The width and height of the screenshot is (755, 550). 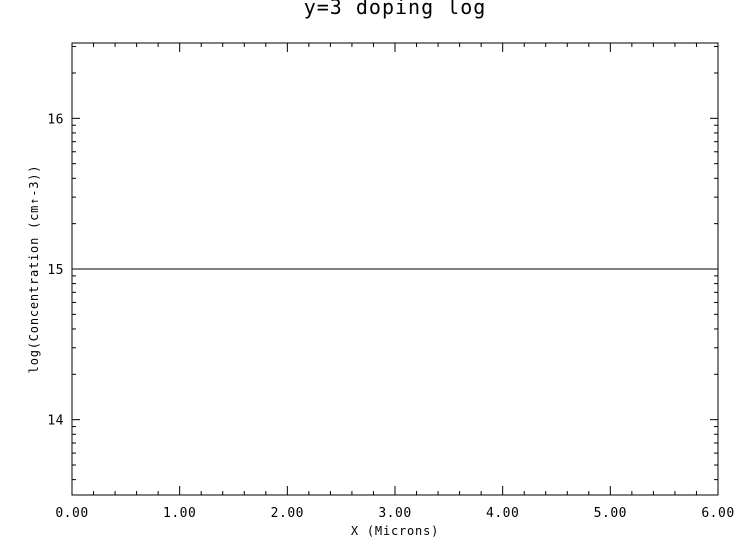 What do you see at coordinates (287, 513) in the screenshot?
I see `x-tick-label: 2.00` at bounding box center [287, 513].